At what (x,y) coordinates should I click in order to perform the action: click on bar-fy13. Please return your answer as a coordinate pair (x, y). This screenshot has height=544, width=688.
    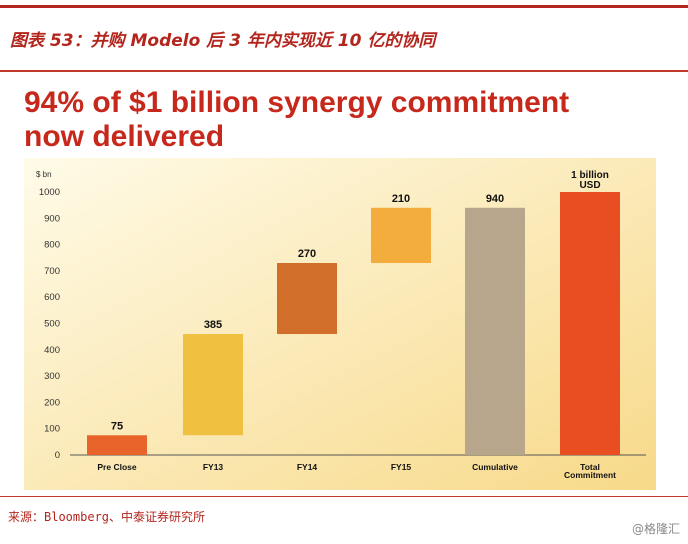
    Looking at the image, I should click on (213, 385).